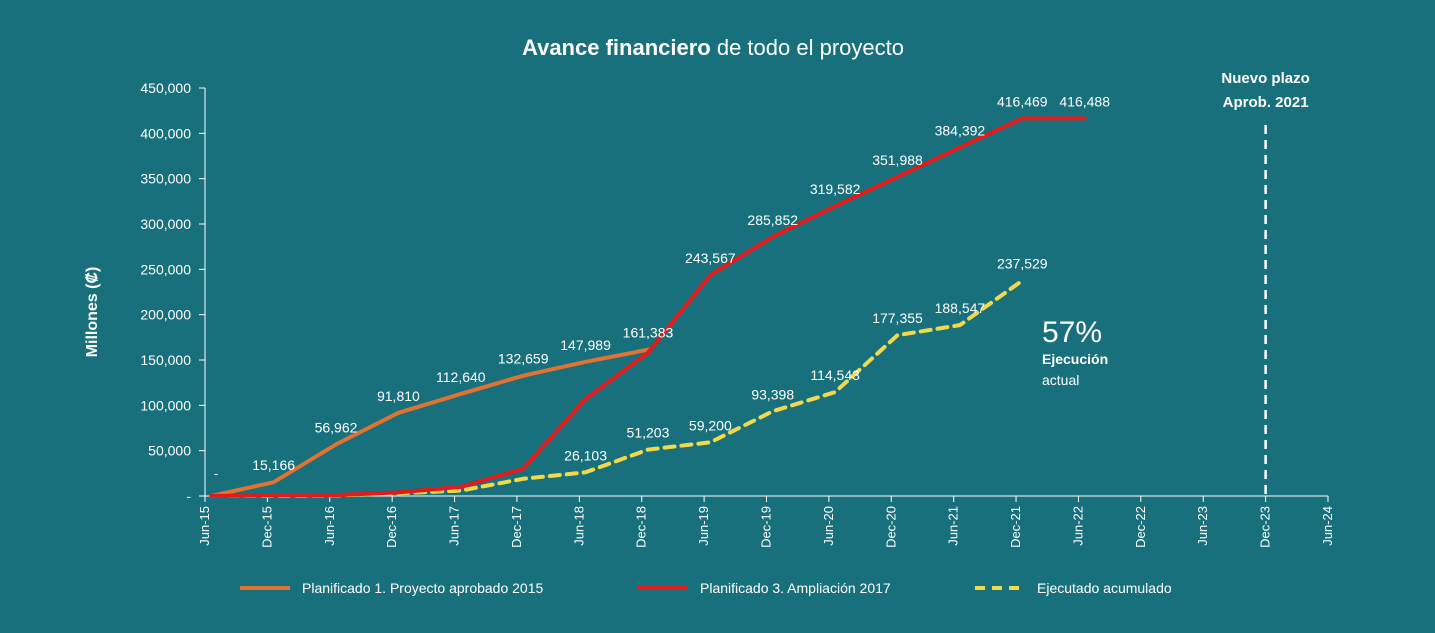  Describe the element at coordinates (461, 377) in the screenshot. I see `data-label: 112,640` at that location.